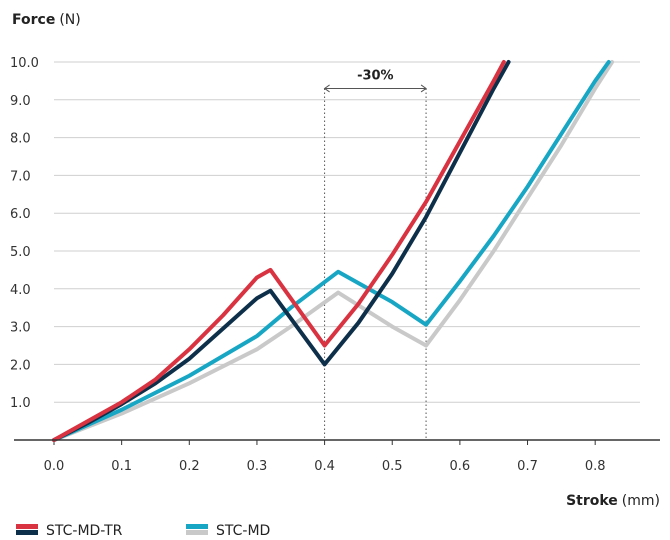  I want to click on legend-item-stc-md-tr: STC-MD-TR, so click(69, 531).